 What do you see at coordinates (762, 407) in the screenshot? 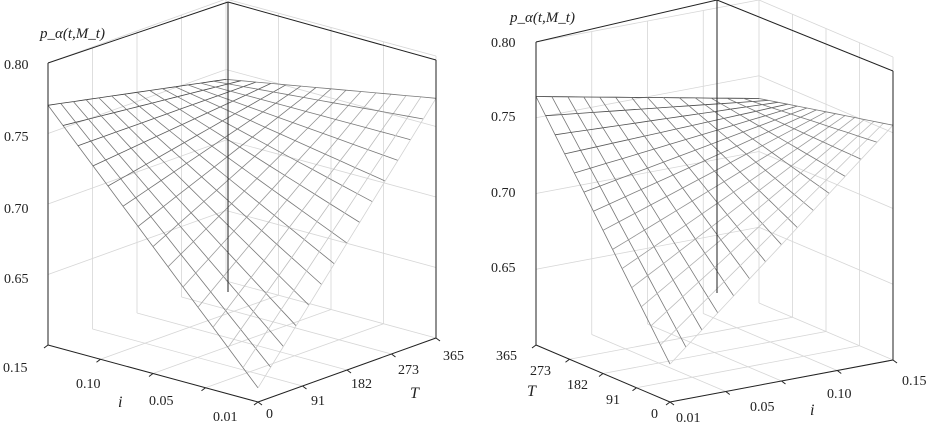
I see `right-i-tick: 0.05` at bounding box center [762, 407].